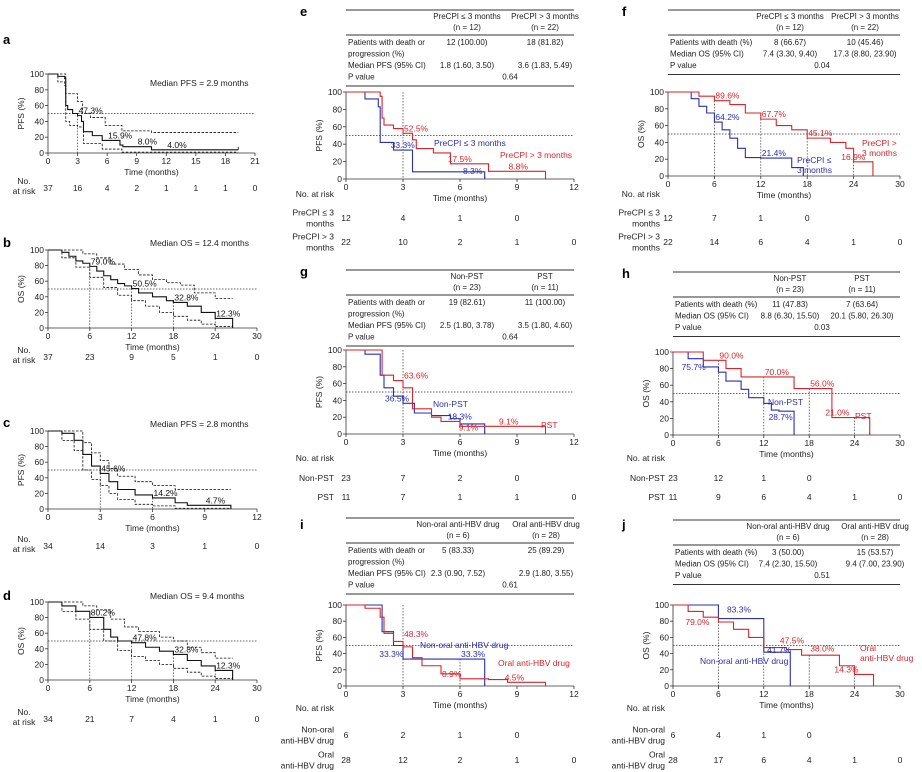 This screenshot has height=772, width=922. What do you see at coordinates (387, 65) in the screenshot?
I see `table-row-label: Median PFS (95% CI)` at bounding box center [387, 65].